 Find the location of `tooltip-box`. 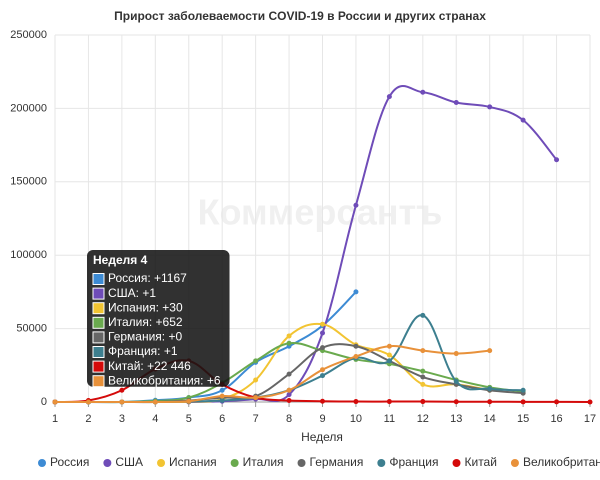

tooltip-box is located at coordinates (158, 318).